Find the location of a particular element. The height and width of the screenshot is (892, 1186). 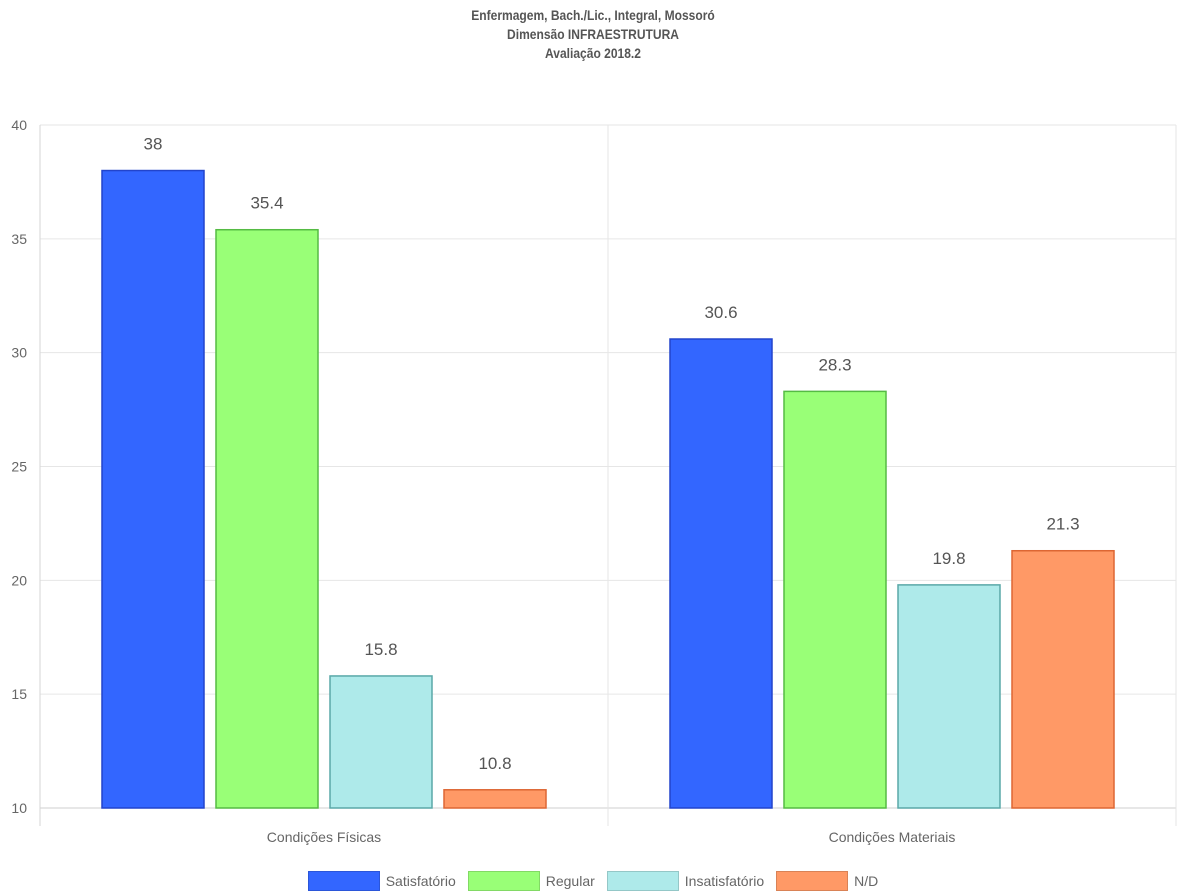

legend-label-nd: N/D is located at coordinates (866, 881).